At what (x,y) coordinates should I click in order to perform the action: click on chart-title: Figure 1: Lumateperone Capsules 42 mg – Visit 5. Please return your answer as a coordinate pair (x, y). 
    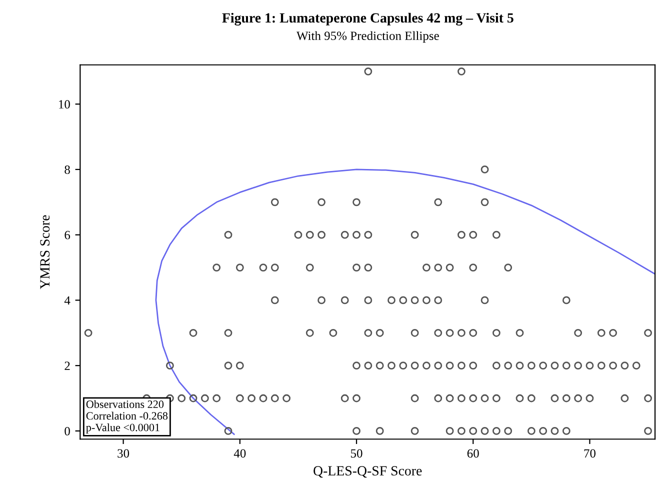
    Looking at the image, I should click on (368, 19).